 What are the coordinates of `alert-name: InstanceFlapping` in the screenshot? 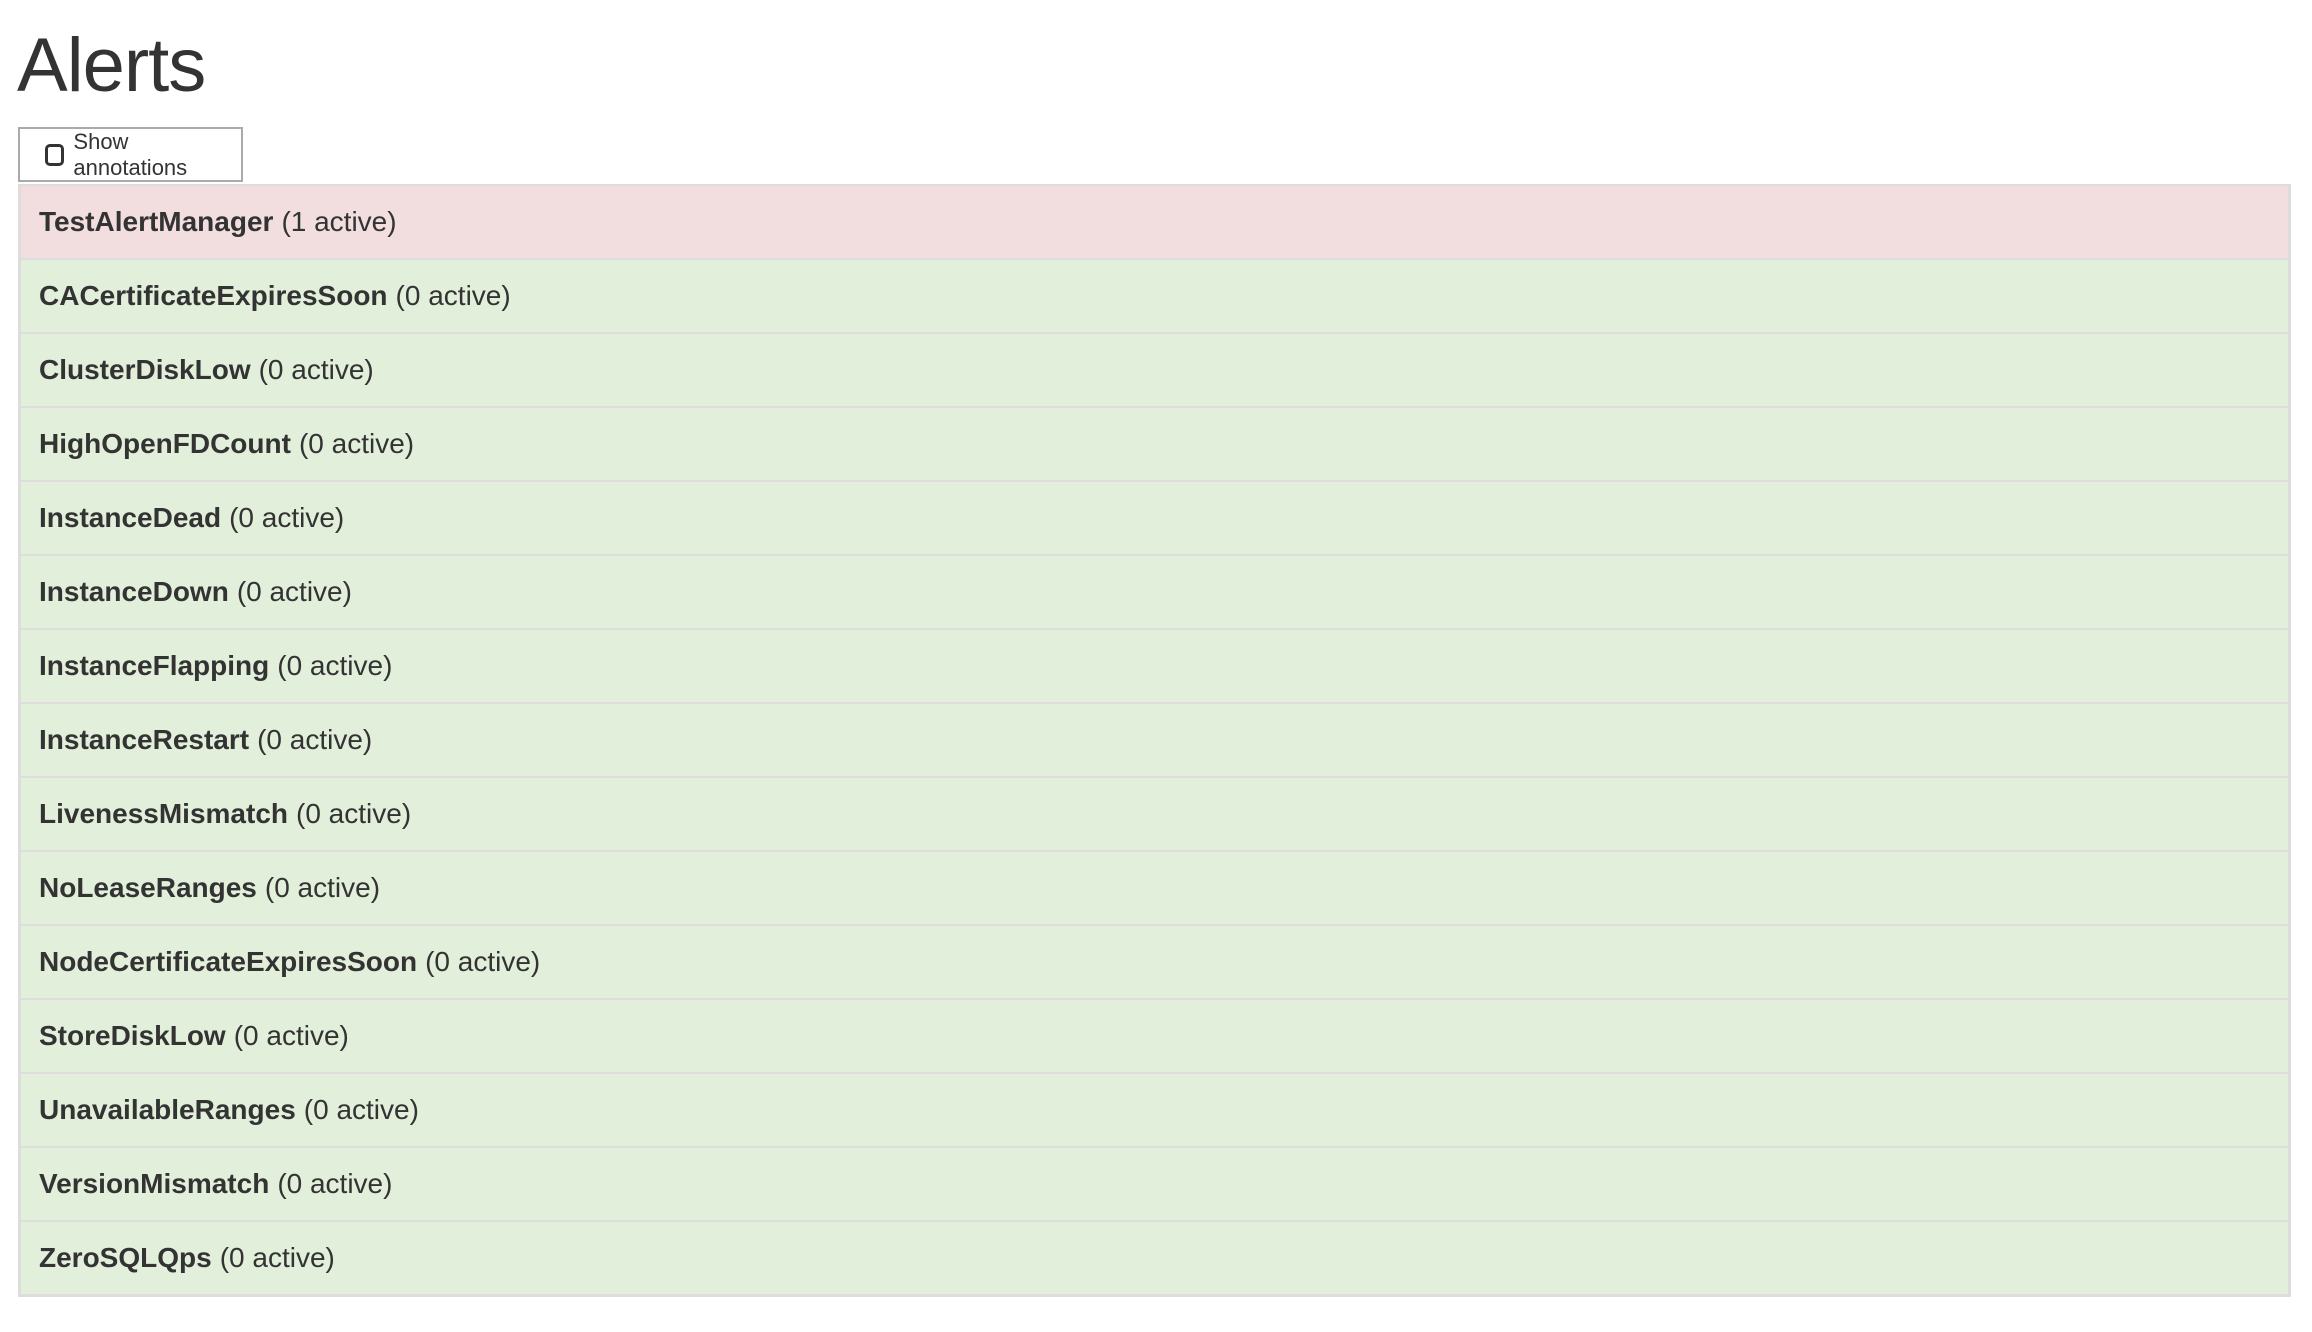 It's located at (154, 665).